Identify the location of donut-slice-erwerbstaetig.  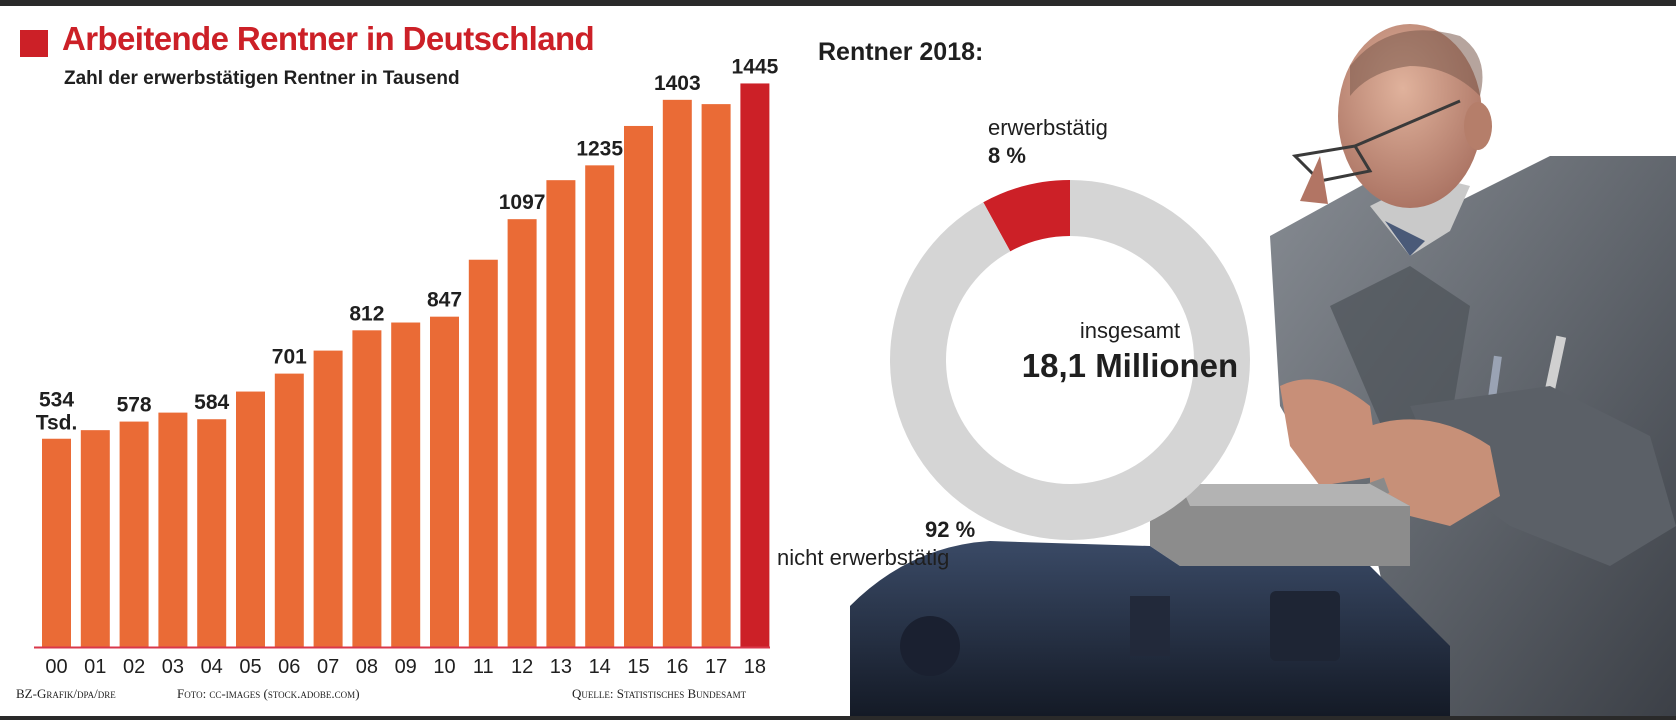
(1026, 216).